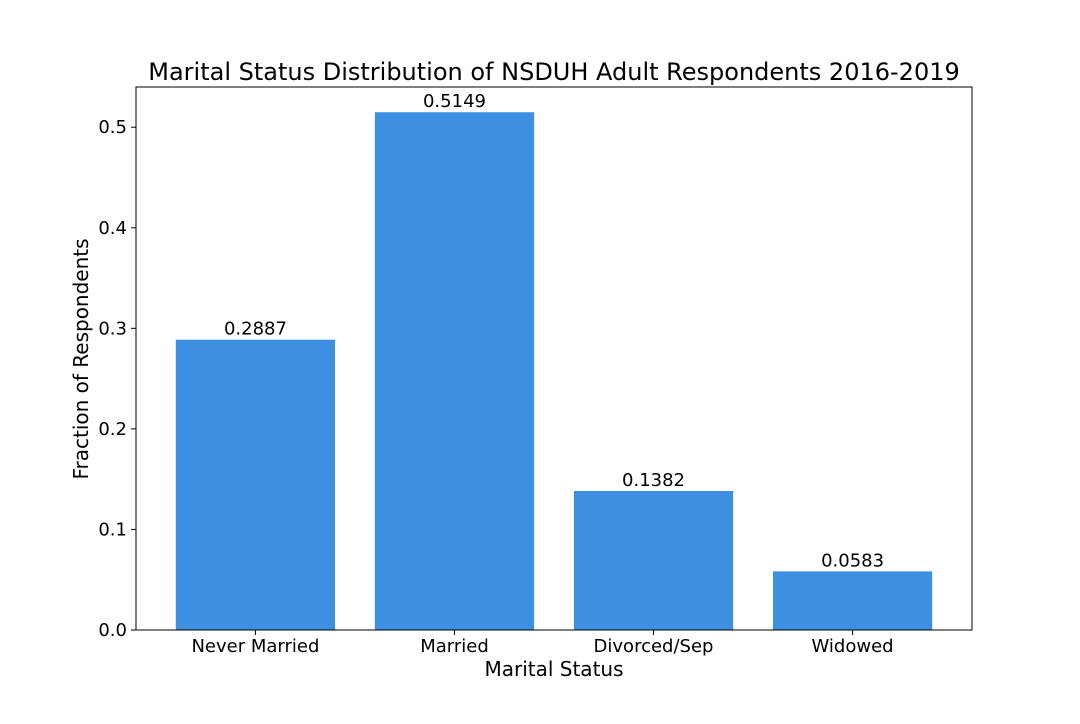 The width and height of the screenshot is (1080, 724). I want to click on x-tick-label: Divorced/Sep, so click(654, 646).